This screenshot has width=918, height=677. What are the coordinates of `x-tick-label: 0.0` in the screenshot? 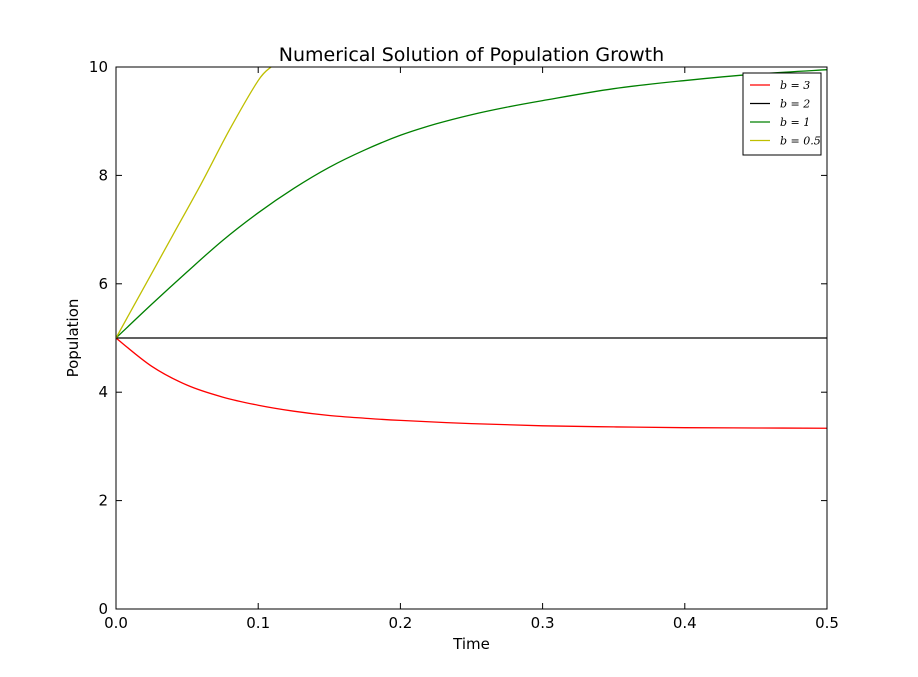 It's located at (116, 623).